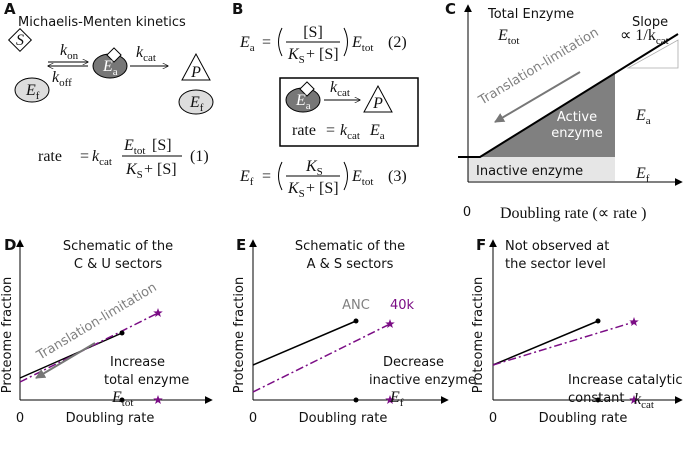 This screenshot has height=454, width=685. I want to click on equation-active-total: Etot, so click(362, 44).